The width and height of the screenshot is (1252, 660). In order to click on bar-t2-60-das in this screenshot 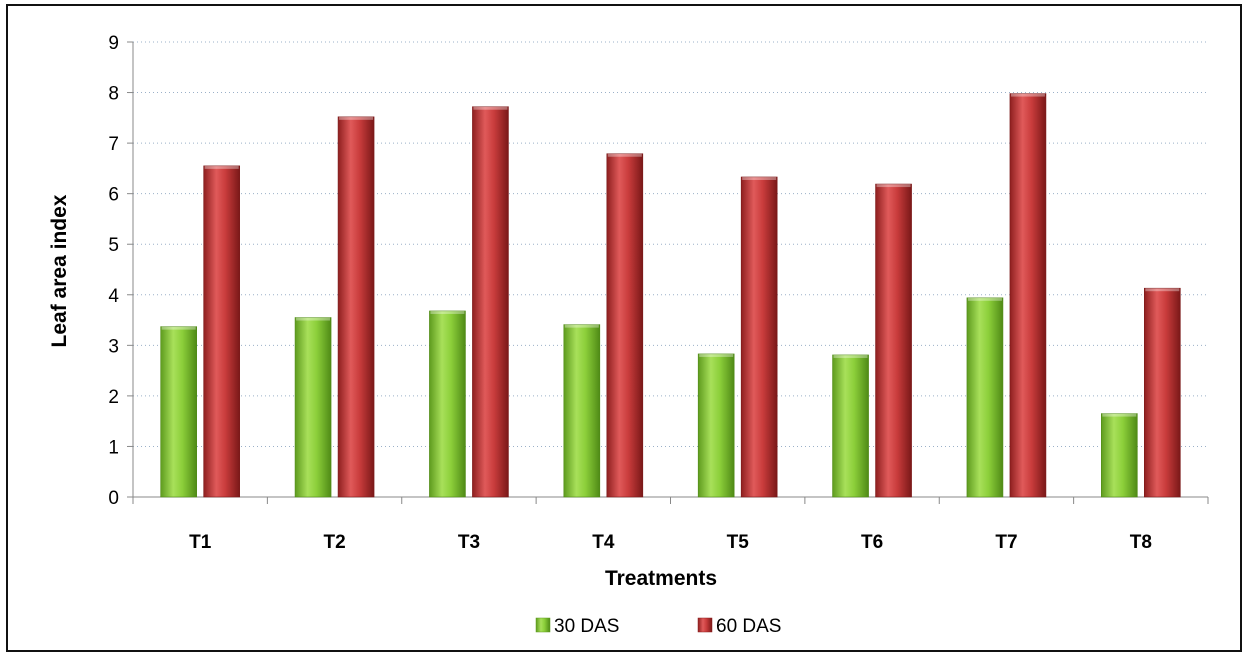, I will do `click(356, 307)`.